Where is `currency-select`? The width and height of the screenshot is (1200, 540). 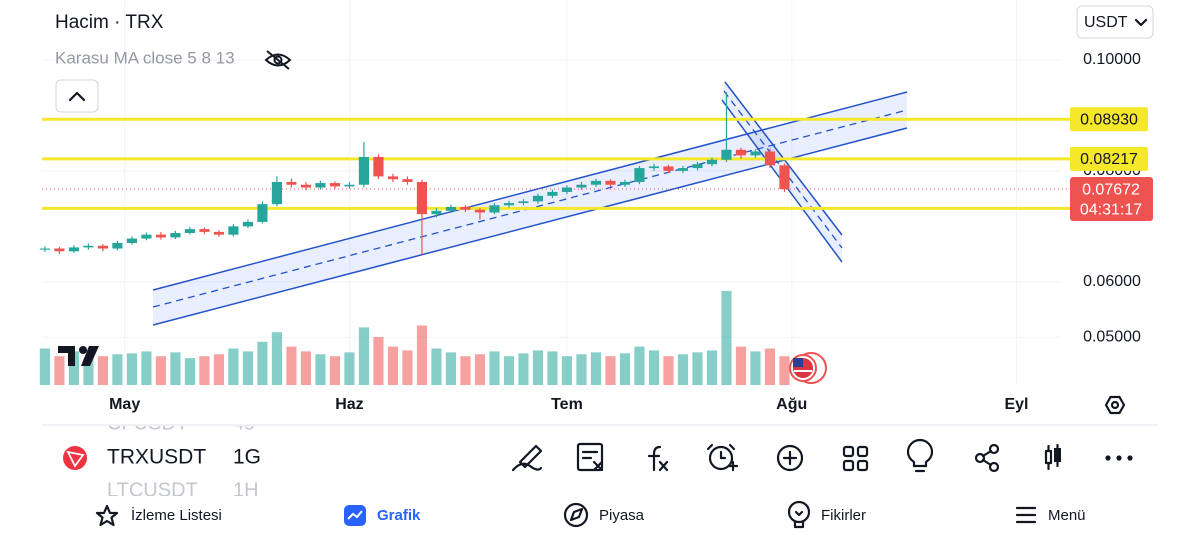 currency-select is located at coordinates (1115, 22).